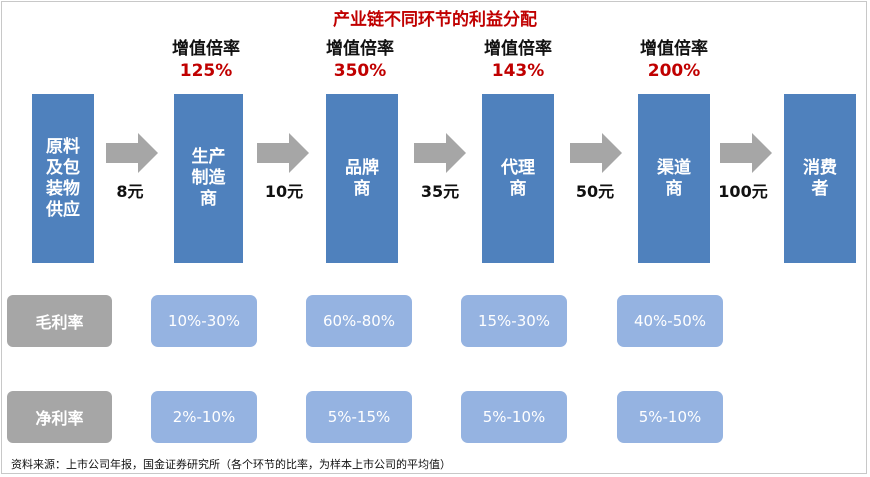 This screenshot has width=870, height=477. Describe the element at coordinates (820, 178) in the screenshot. I see `node-consumer: 消费 者` at that location.